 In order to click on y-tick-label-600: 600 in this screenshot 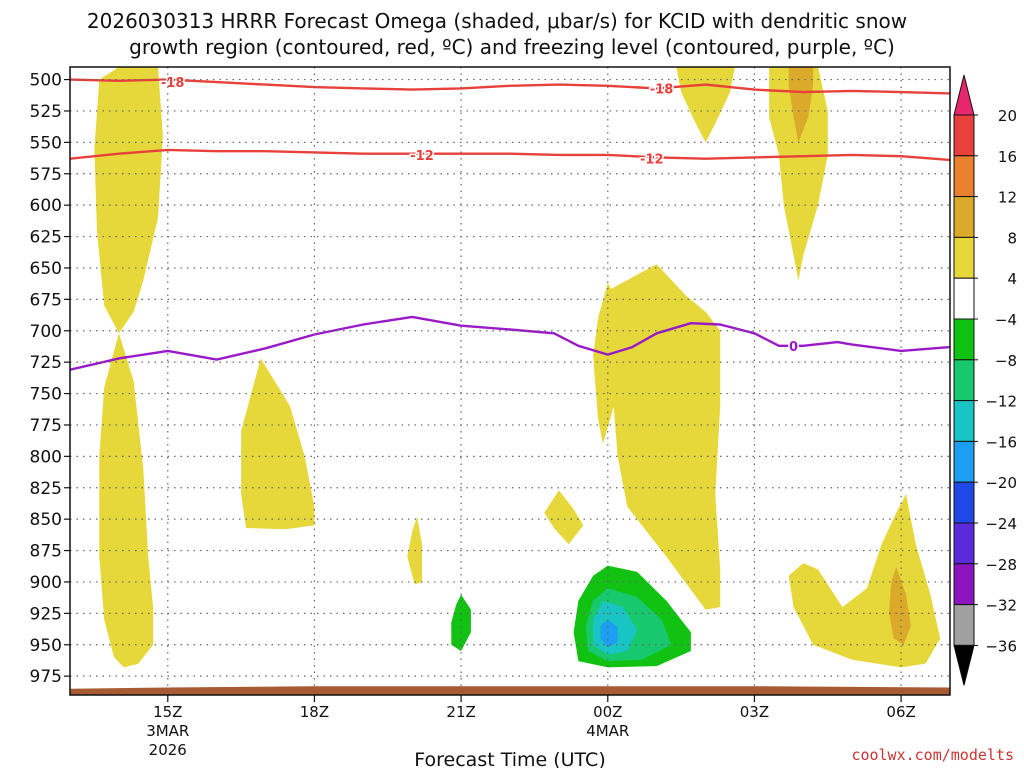, I will do `click(46, 206)`.